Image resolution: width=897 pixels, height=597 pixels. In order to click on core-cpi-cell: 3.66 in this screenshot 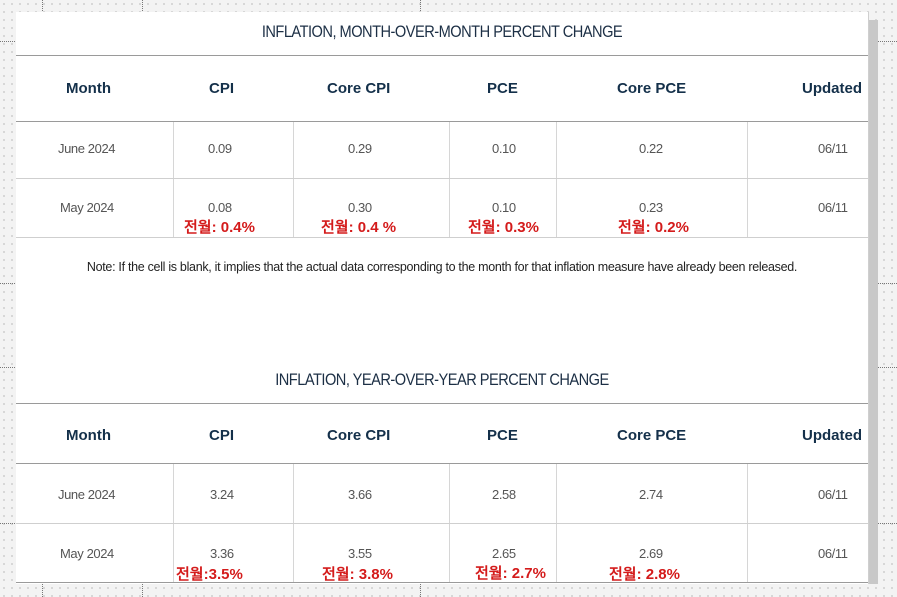, I will do `click(360, 494)`.